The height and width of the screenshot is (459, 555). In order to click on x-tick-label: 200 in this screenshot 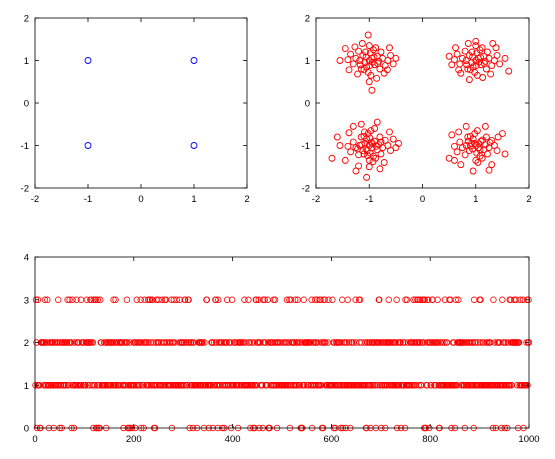, I will do `click(134, 439)`.